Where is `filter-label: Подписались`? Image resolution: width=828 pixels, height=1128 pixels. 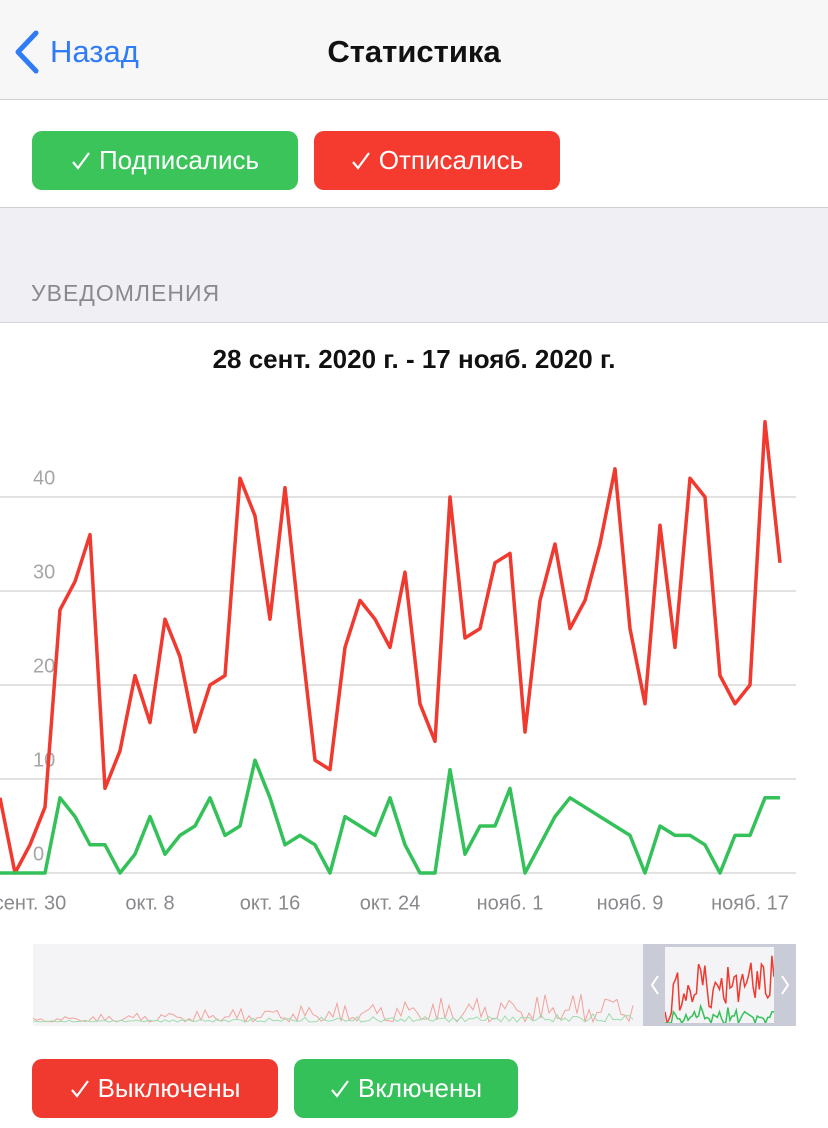
filter-label: Подписались is located at coordinates (179, 160).